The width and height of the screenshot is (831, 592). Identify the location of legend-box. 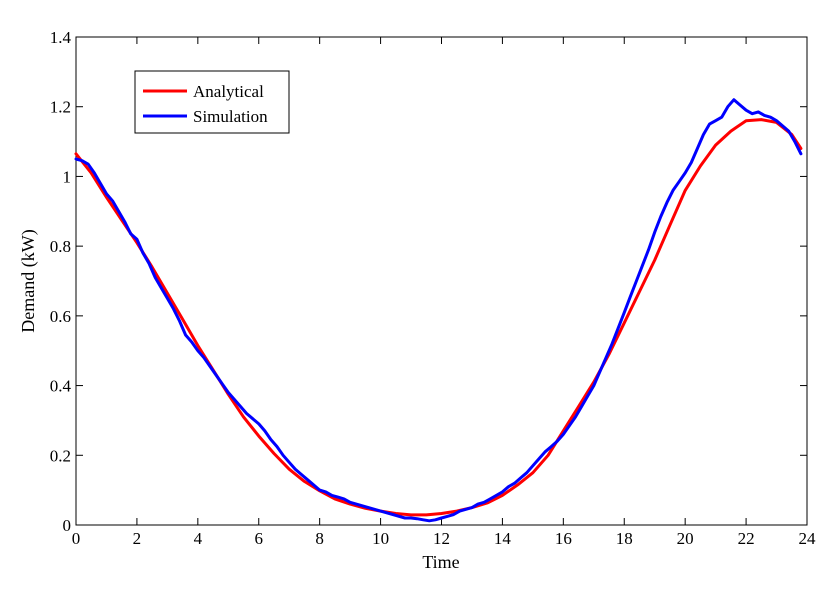
(212, 102).